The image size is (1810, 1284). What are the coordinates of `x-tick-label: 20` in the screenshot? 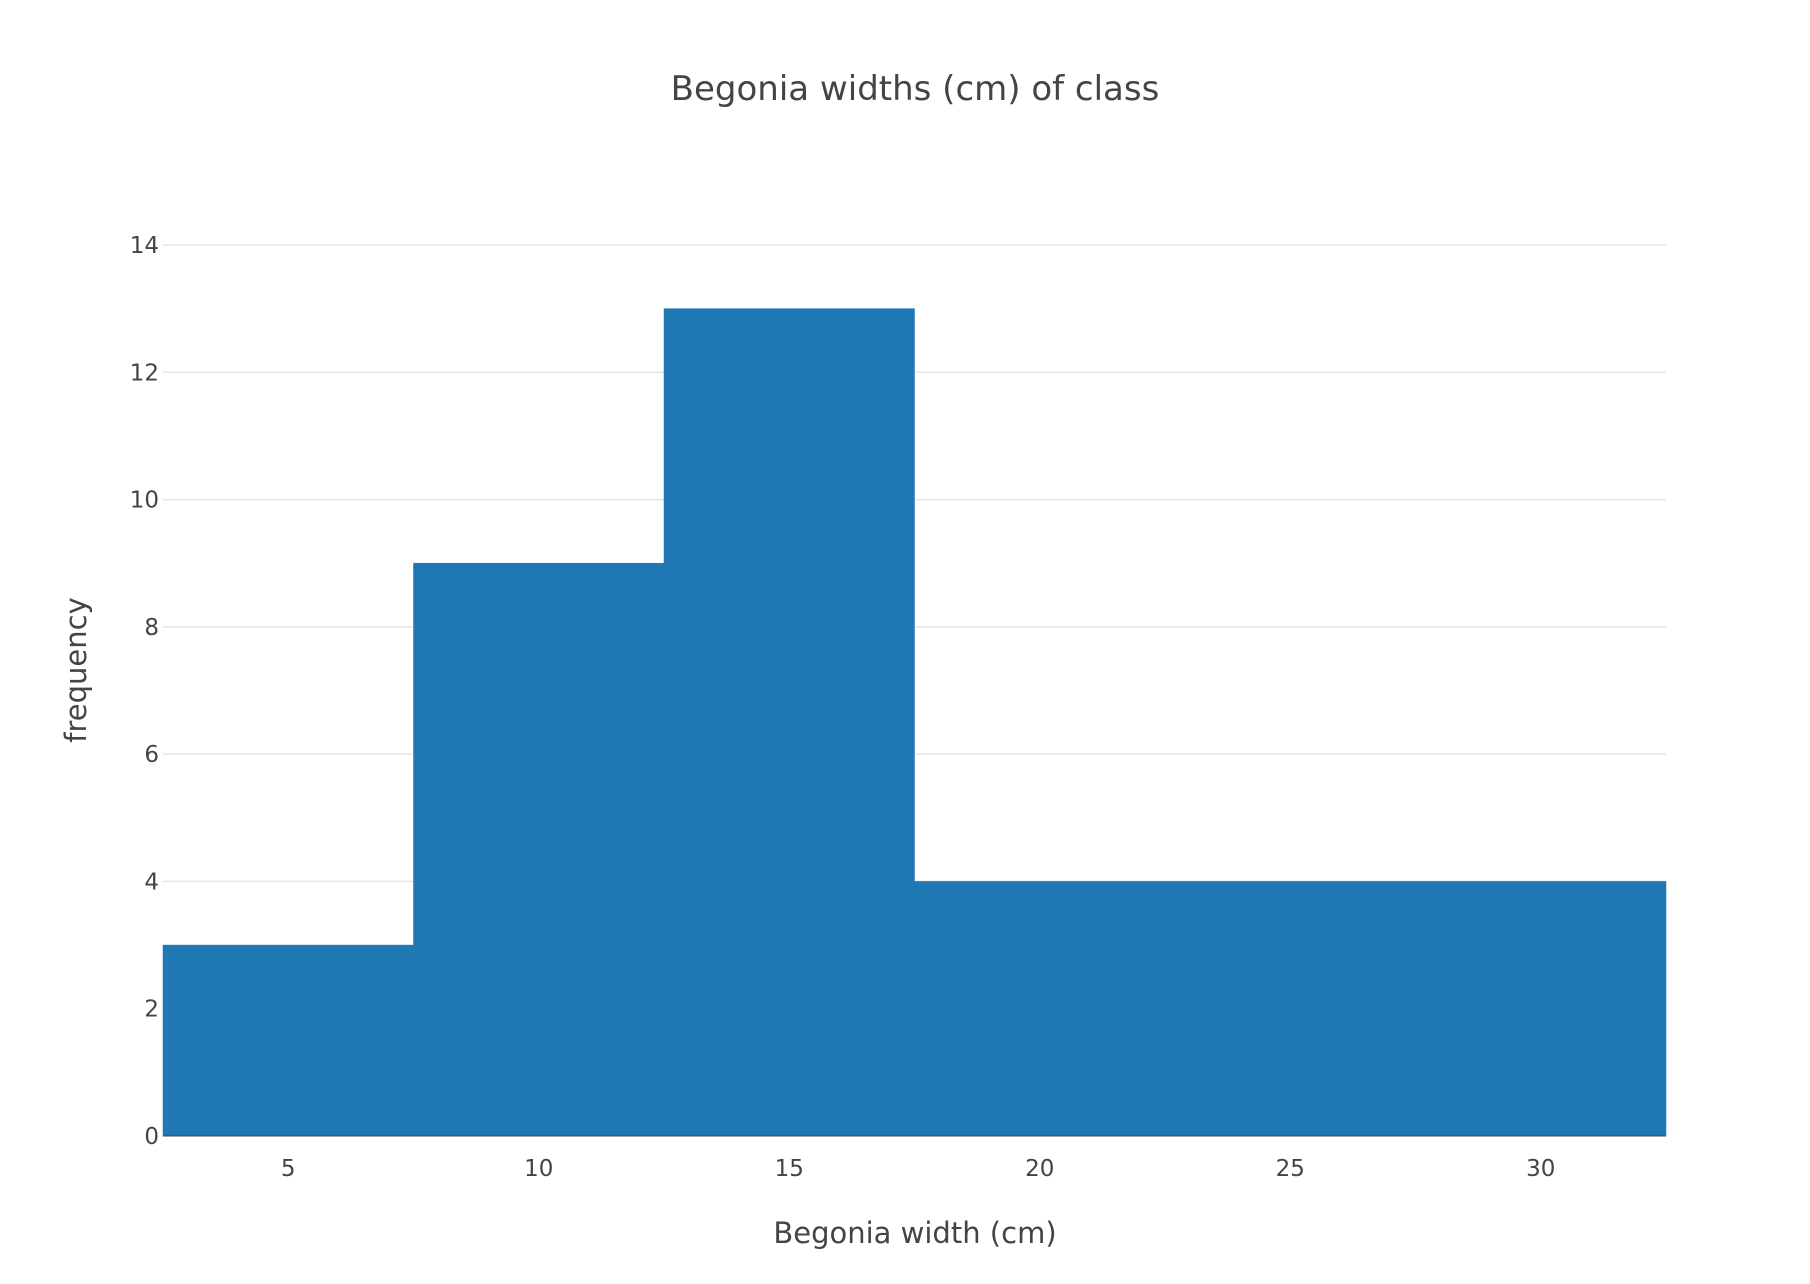 It's located at (1039, 1169).